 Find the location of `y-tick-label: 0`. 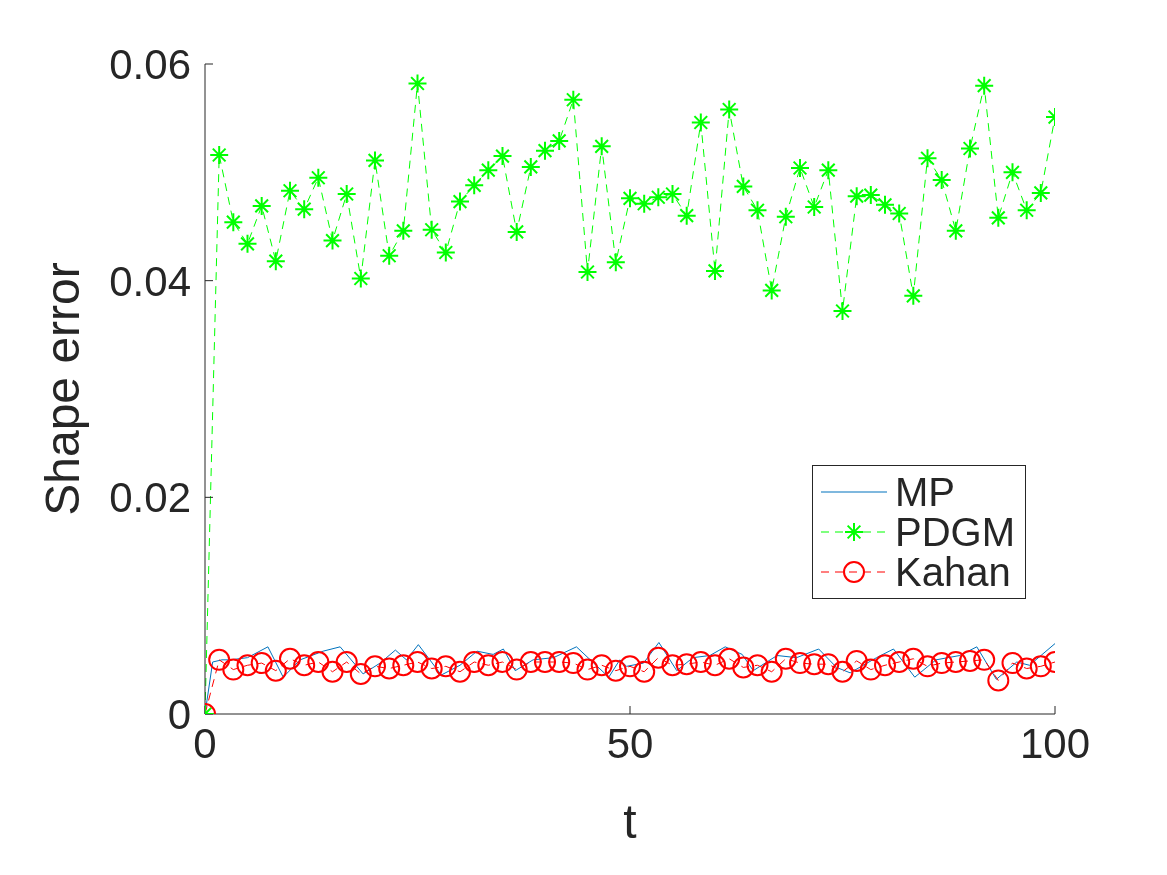

y-tick-label: 0 is located at coordinates (179, 714).